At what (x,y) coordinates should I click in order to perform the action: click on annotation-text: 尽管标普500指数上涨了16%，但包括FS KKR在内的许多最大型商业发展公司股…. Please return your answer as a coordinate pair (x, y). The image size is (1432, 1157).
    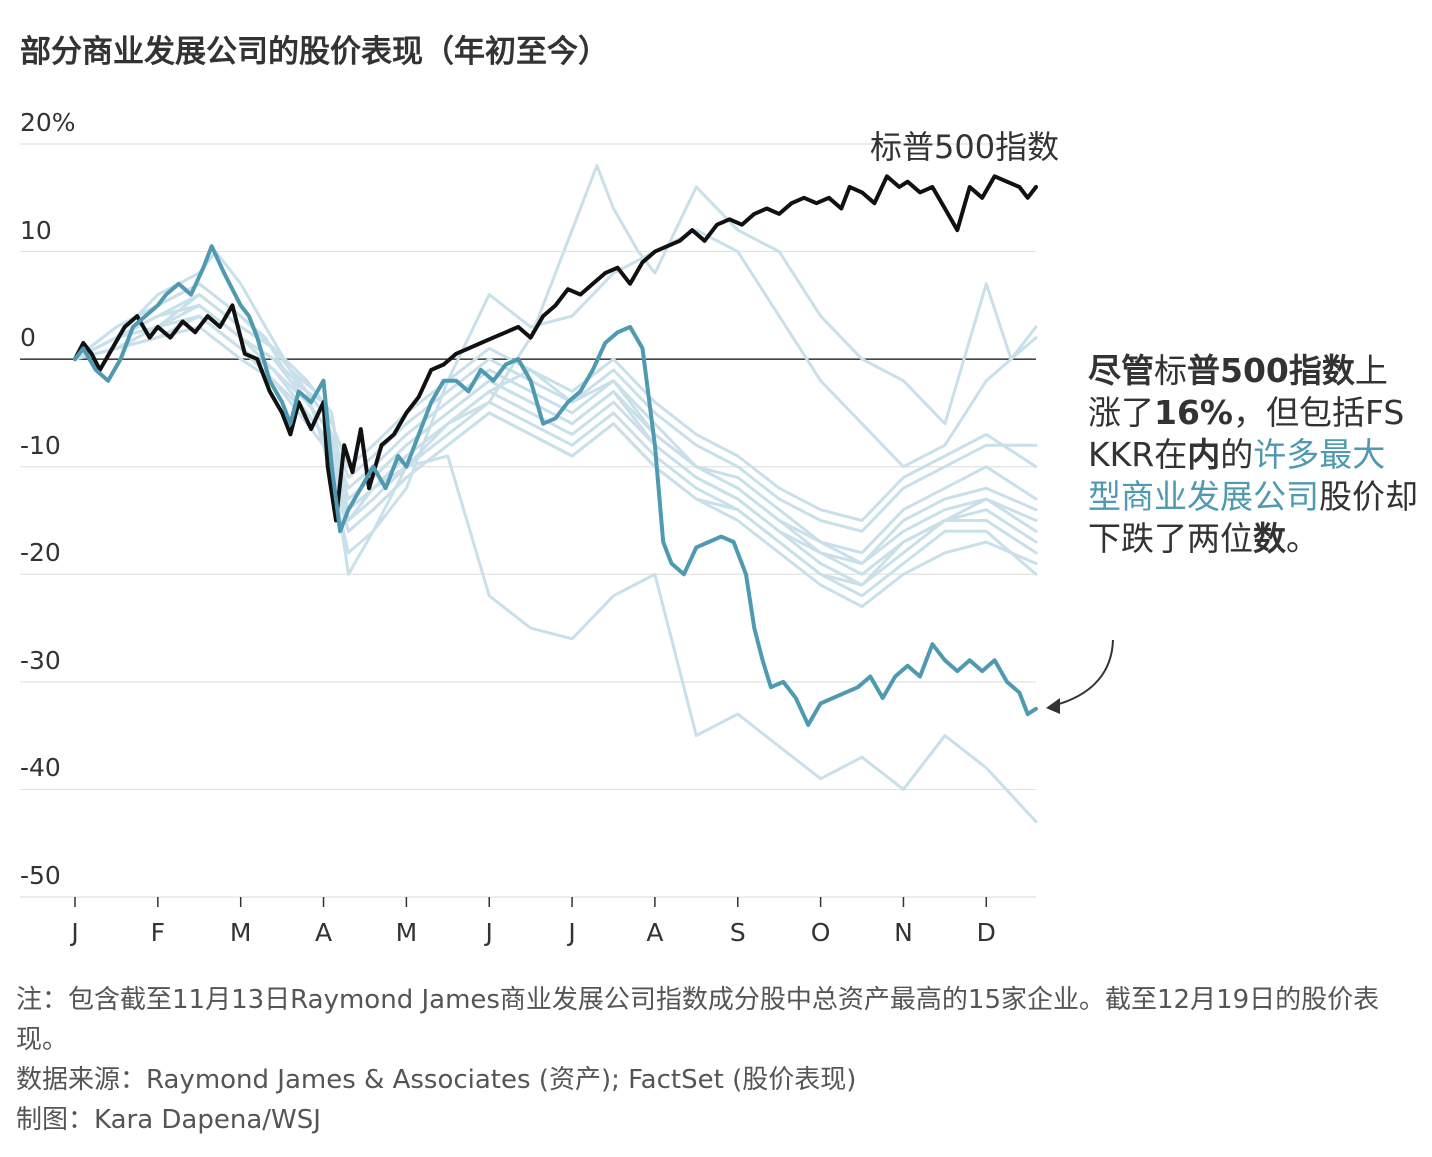
    Looking at the image, I should click on (1253, 454).